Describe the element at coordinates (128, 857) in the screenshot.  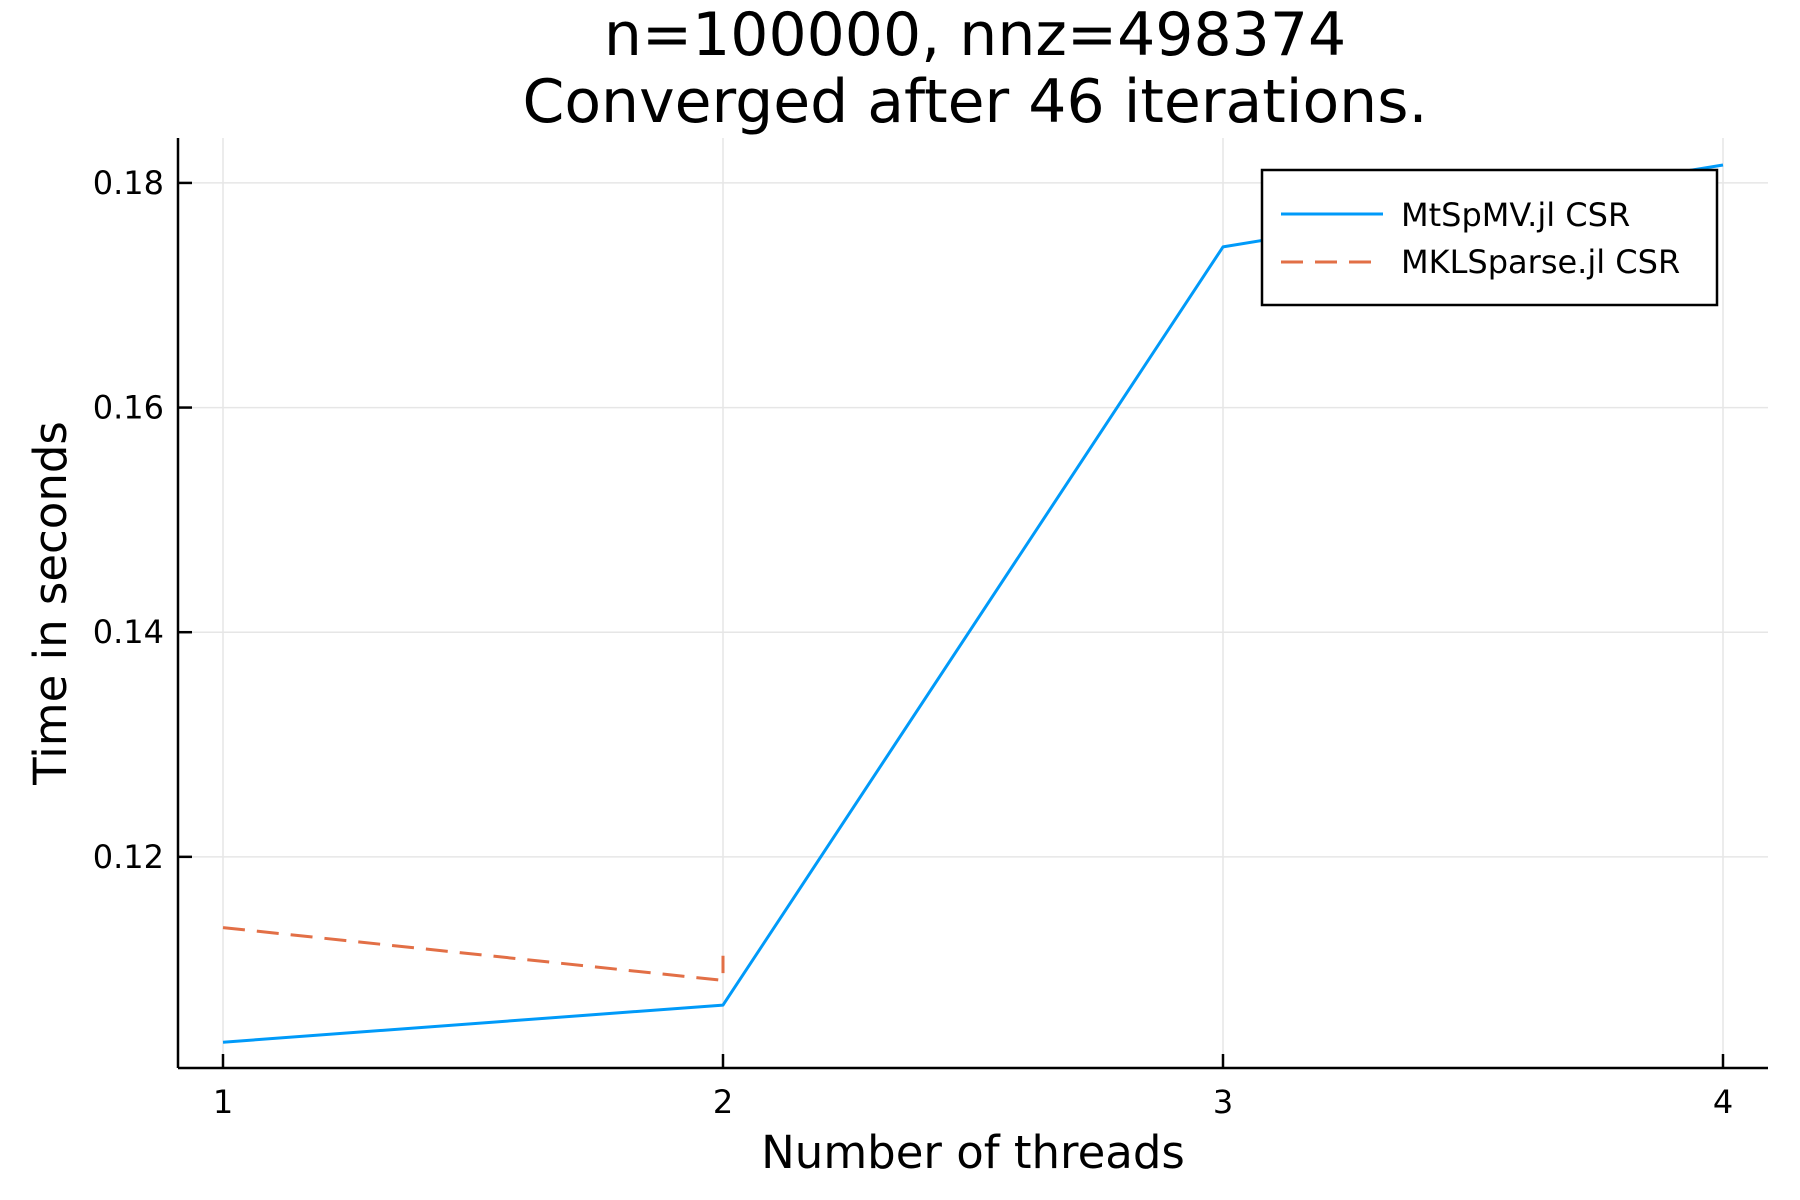
I see `y-tick-label: 0.12` at that location.